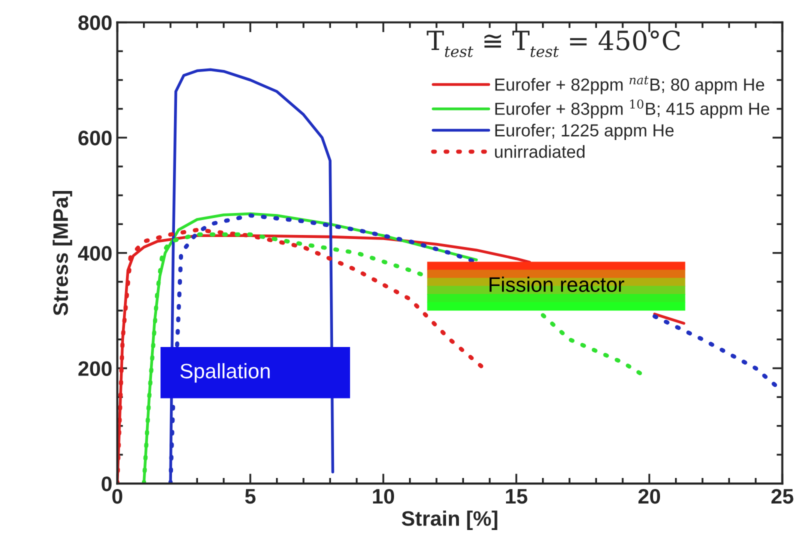 The height and width of the screenshot is (559, 809). I want to click on legend-label: Eurofer + 82ppm $^{nat}$B; 80 appm He, so click(629, 85).